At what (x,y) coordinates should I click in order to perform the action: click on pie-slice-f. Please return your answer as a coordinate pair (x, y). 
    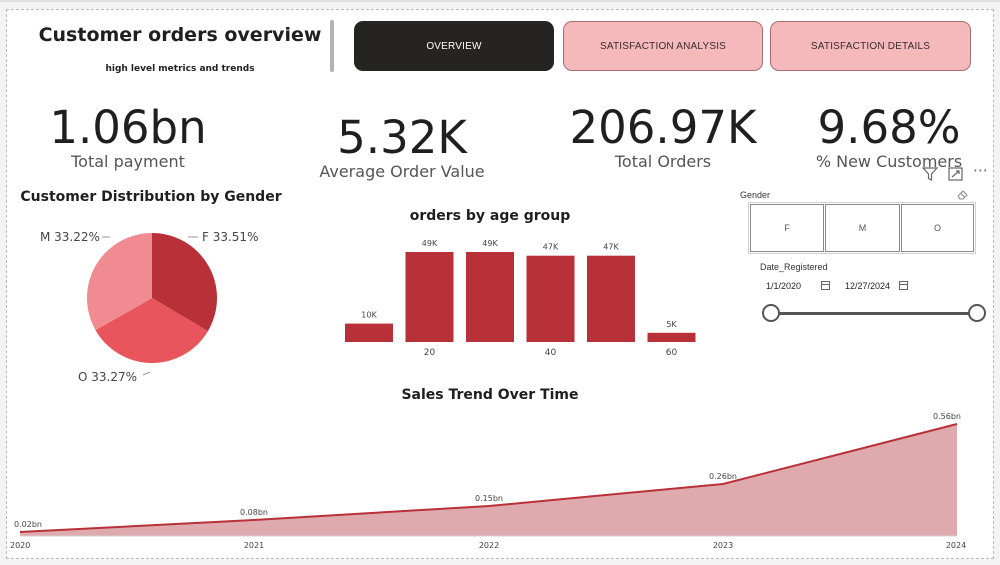
    Looking at the image, I should click on (185, 282).